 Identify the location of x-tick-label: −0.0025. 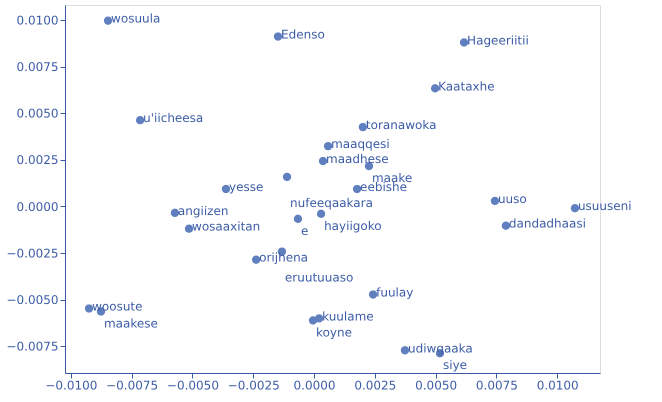
(254, 385).